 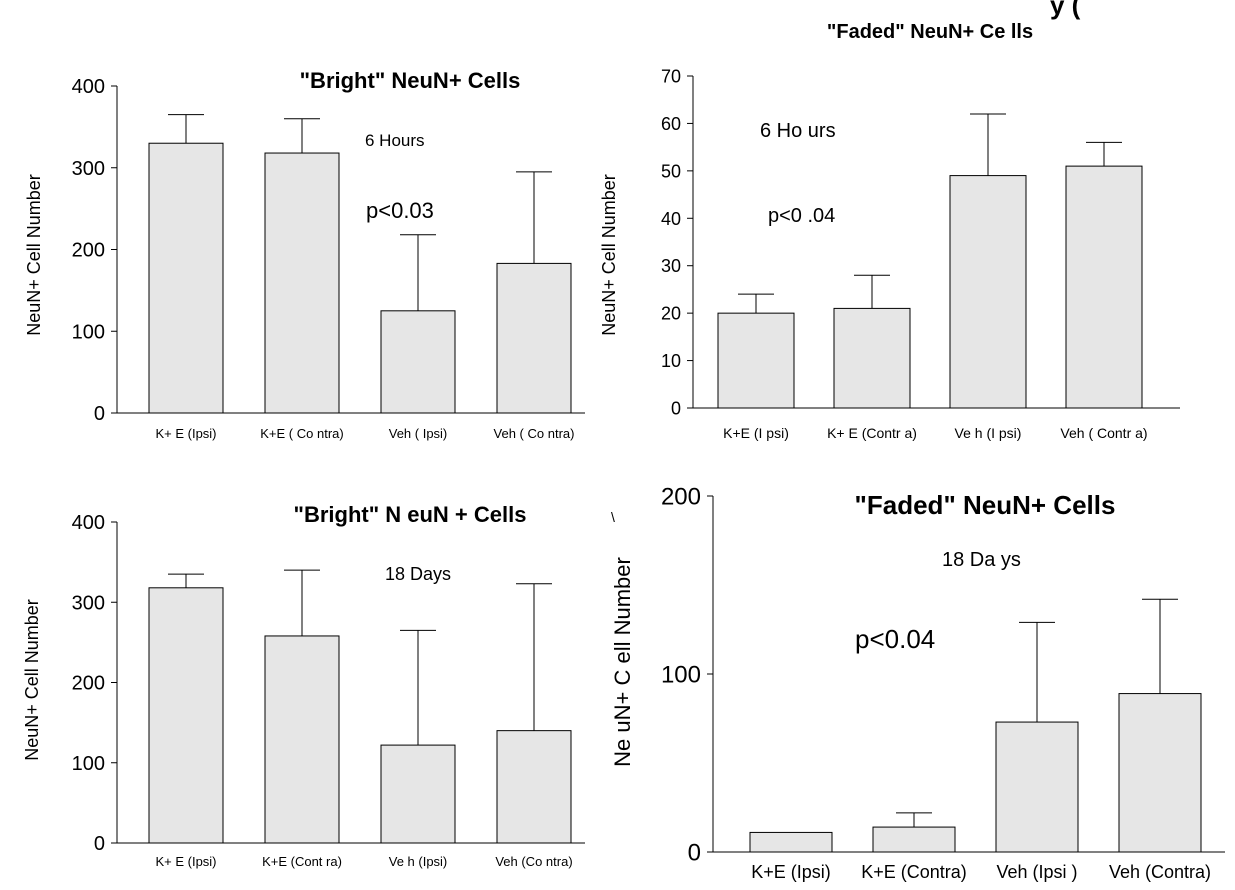 I want to click on x-category-label: K+E ( Co ntra), so click(x=301, y=433).